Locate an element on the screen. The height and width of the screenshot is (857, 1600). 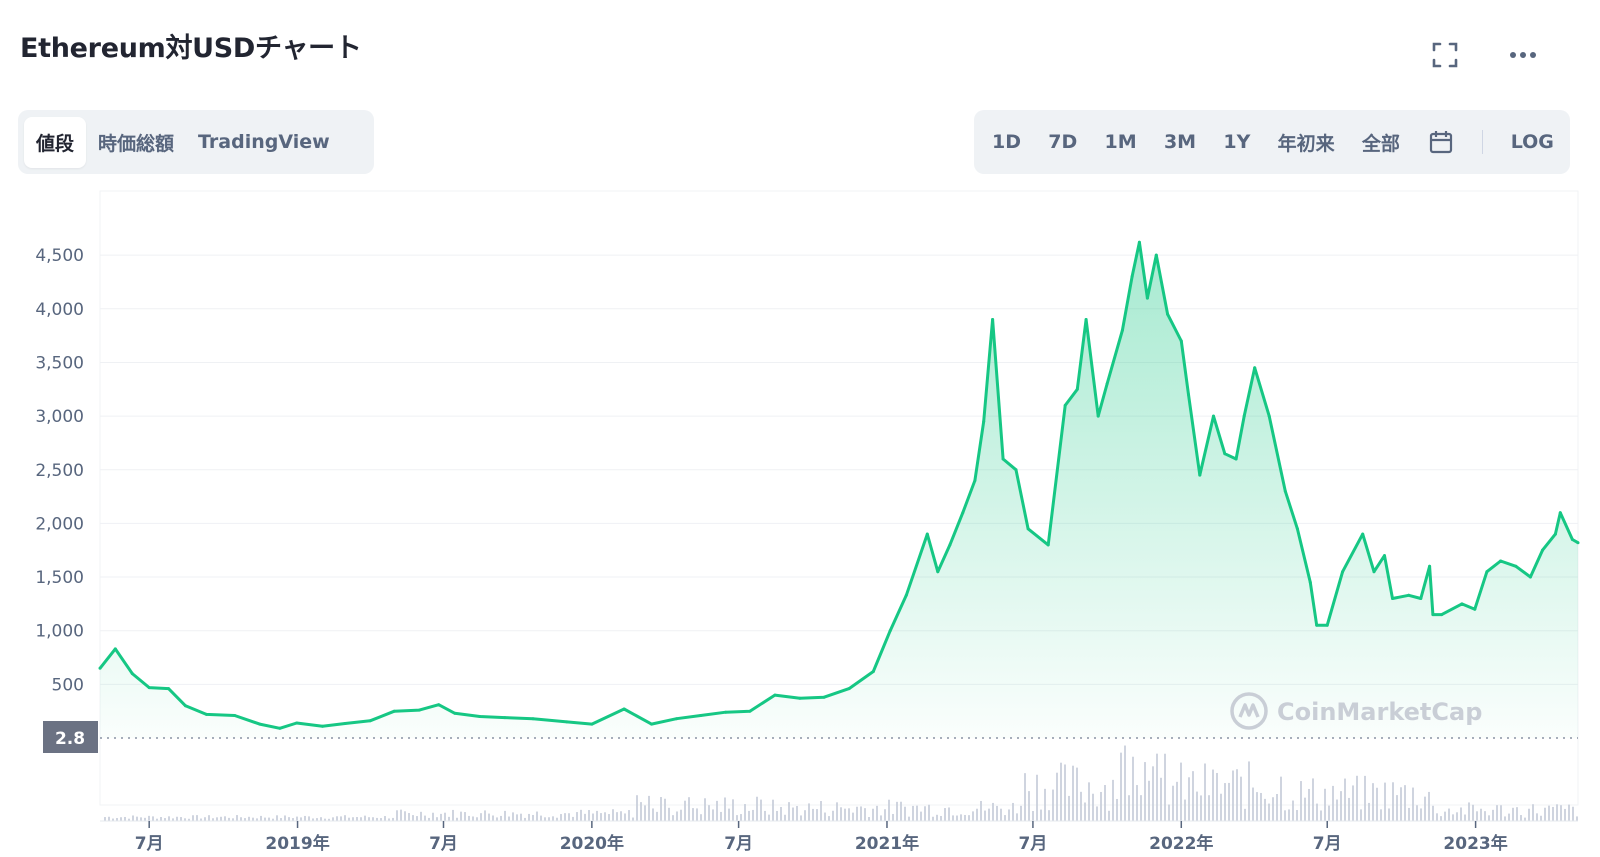
more-dots-icon is located at coordinates (1523, 55).